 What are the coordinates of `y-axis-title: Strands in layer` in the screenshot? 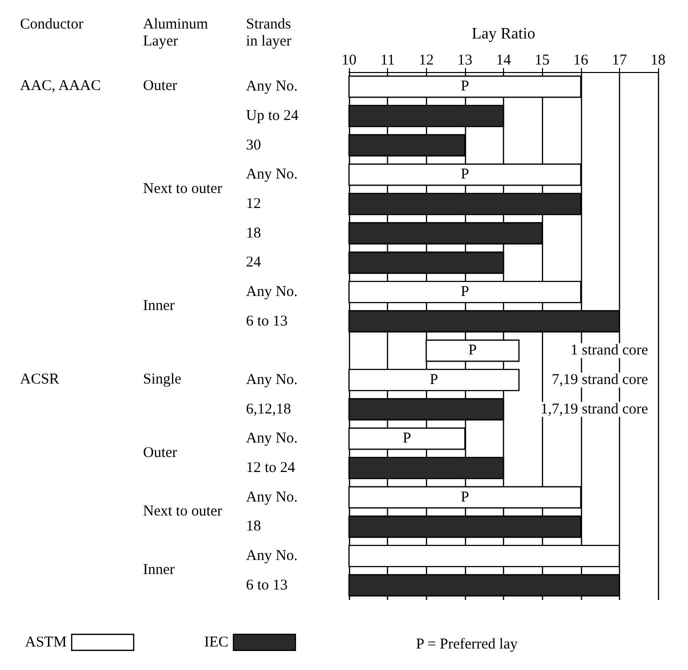 It's located at (270, 33).